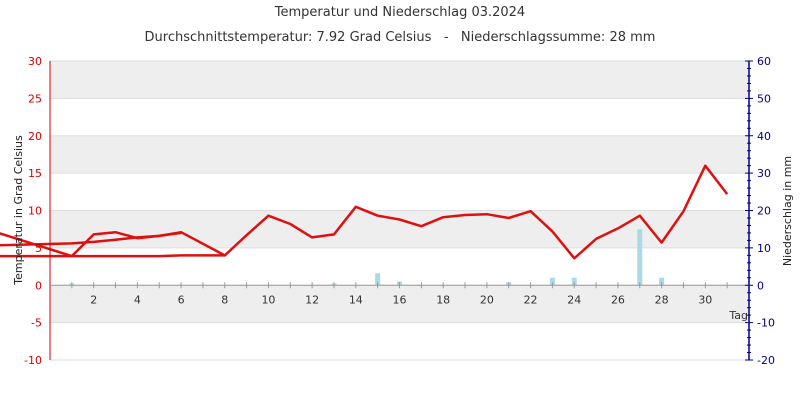 This screenshot has width=800, height=404. Describe the element at coordinates (787, 211) in the screenshot. I see `y-axis-right-title: Niederschlag in mm` at that location.